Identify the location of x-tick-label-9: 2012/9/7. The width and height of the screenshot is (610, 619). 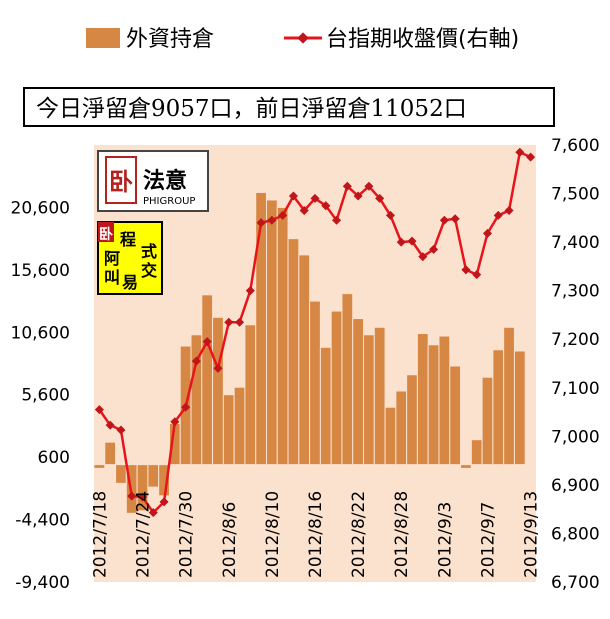
(488, 540).